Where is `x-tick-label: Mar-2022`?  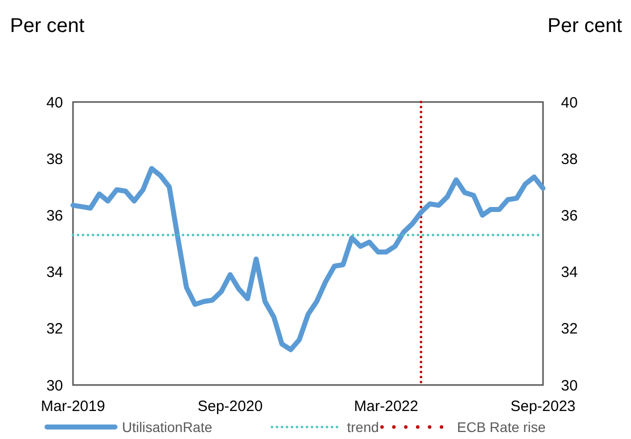
x-tick-label: Mar-2022 is located at coordinates (386, 406).